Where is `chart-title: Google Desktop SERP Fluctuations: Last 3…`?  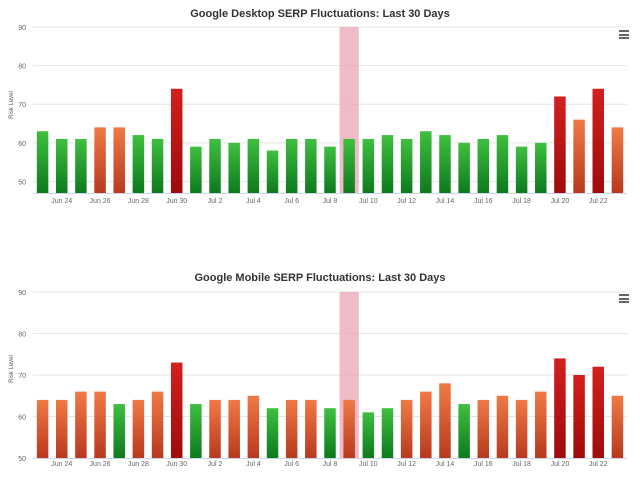
chart-title: Google Desktop SERP Fluctuations: Last 3… is located at coordinates (320, 14).